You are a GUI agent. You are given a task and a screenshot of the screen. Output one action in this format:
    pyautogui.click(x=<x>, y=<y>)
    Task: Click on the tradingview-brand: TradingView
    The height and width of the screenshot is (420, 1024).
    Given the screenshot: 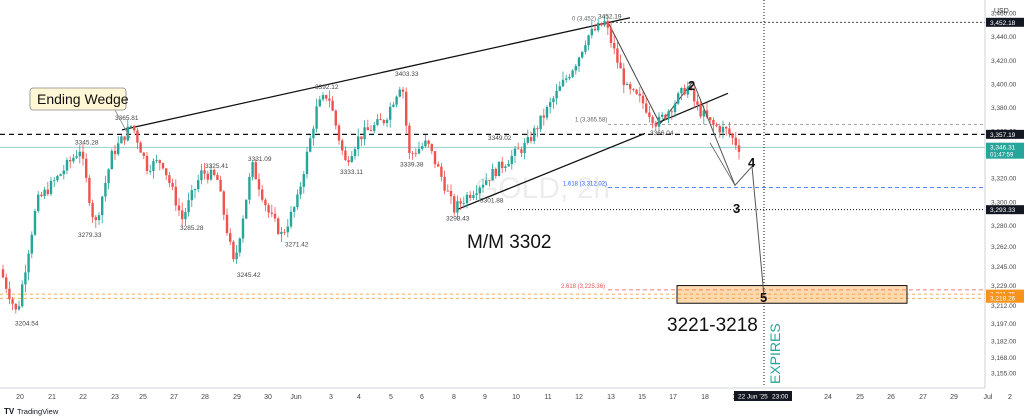 What is the action you would take?
    pyautogui.click(x=38, y=411)
    